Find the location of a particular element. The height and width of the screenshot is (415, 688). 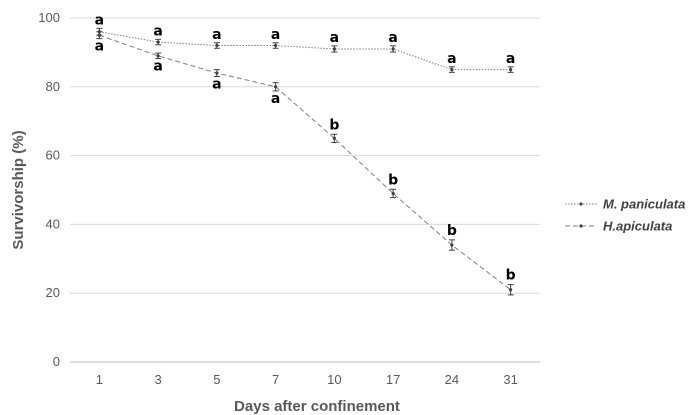

y-axis-ticks: 0 20 40 60 80 100 is located at coordinates (49, 189).